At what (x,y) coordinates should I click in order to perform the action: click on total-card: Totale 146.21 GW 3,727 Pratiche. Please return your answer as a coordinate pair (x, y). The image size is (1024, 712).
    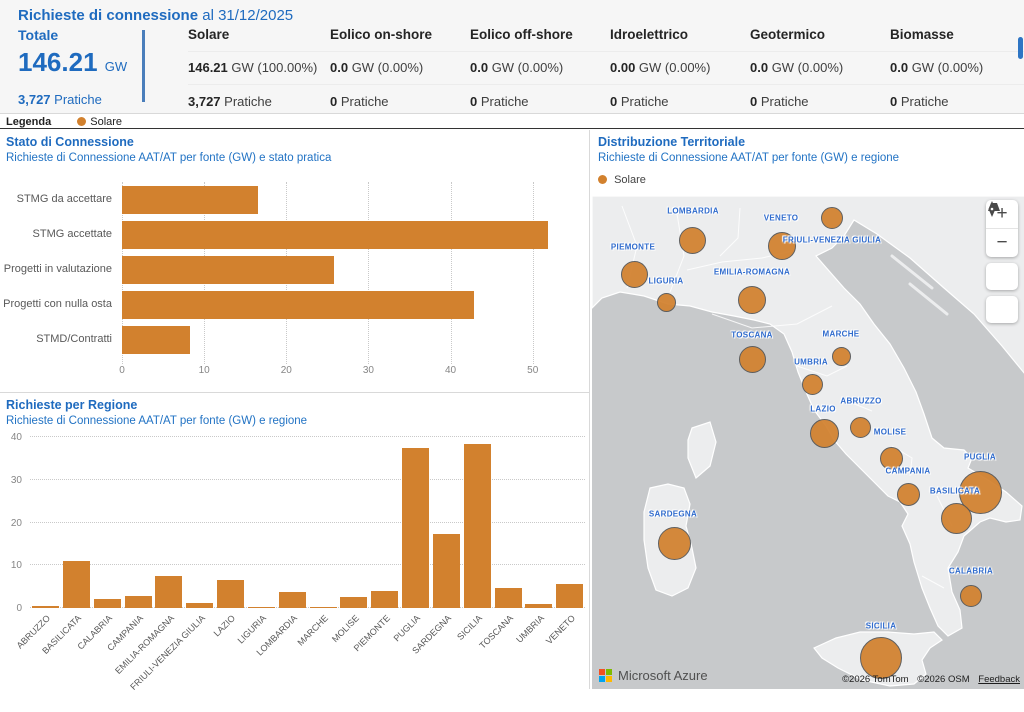
    Looking at the image, I should click on (77, 67).